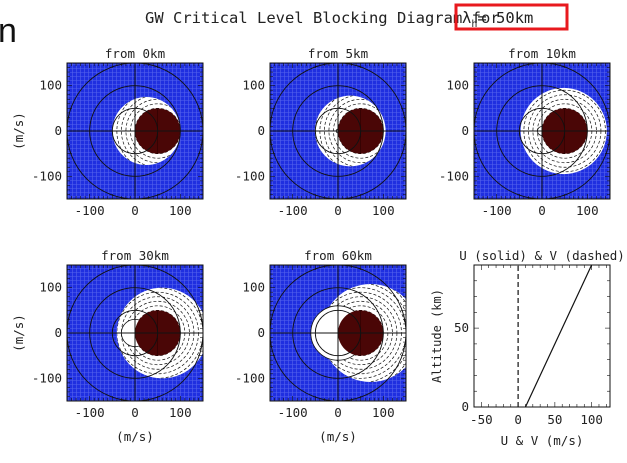 This screenshot has width=627, height=463. I want to click on panel-title: from 10km, so click(542, 53).